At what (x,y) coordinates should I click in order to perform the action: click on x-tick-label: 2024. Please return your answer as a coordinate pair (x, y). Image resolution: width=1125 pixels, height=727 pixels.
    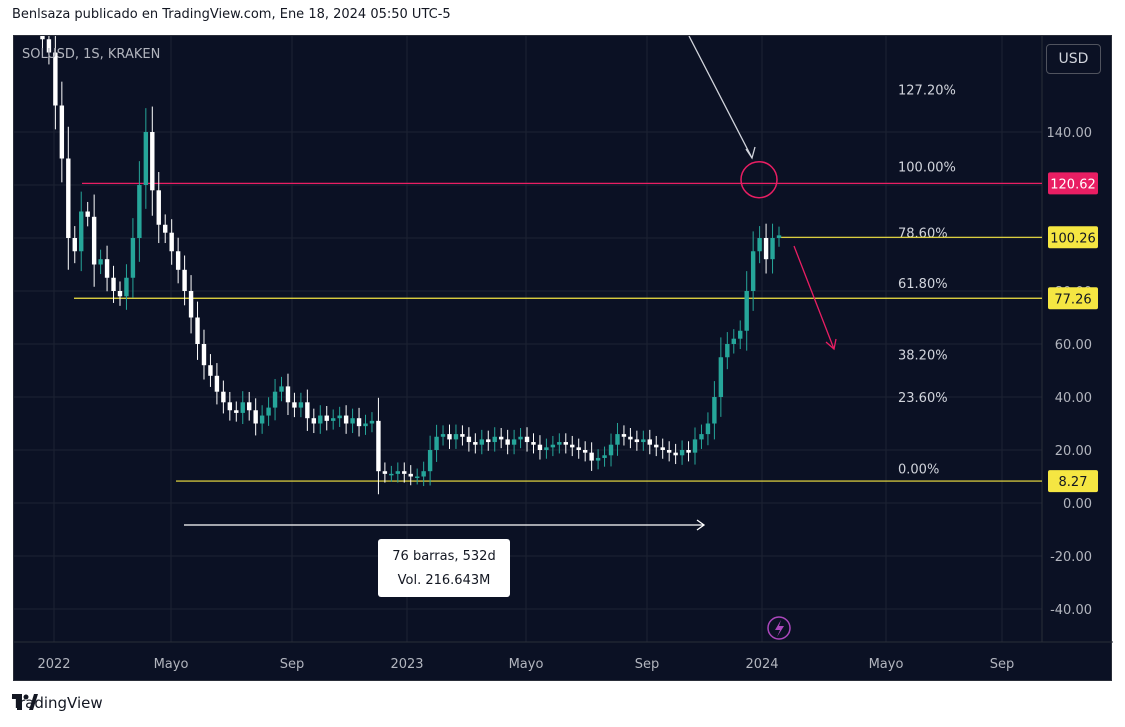
    Looking at the image, I should click on (761, 664).